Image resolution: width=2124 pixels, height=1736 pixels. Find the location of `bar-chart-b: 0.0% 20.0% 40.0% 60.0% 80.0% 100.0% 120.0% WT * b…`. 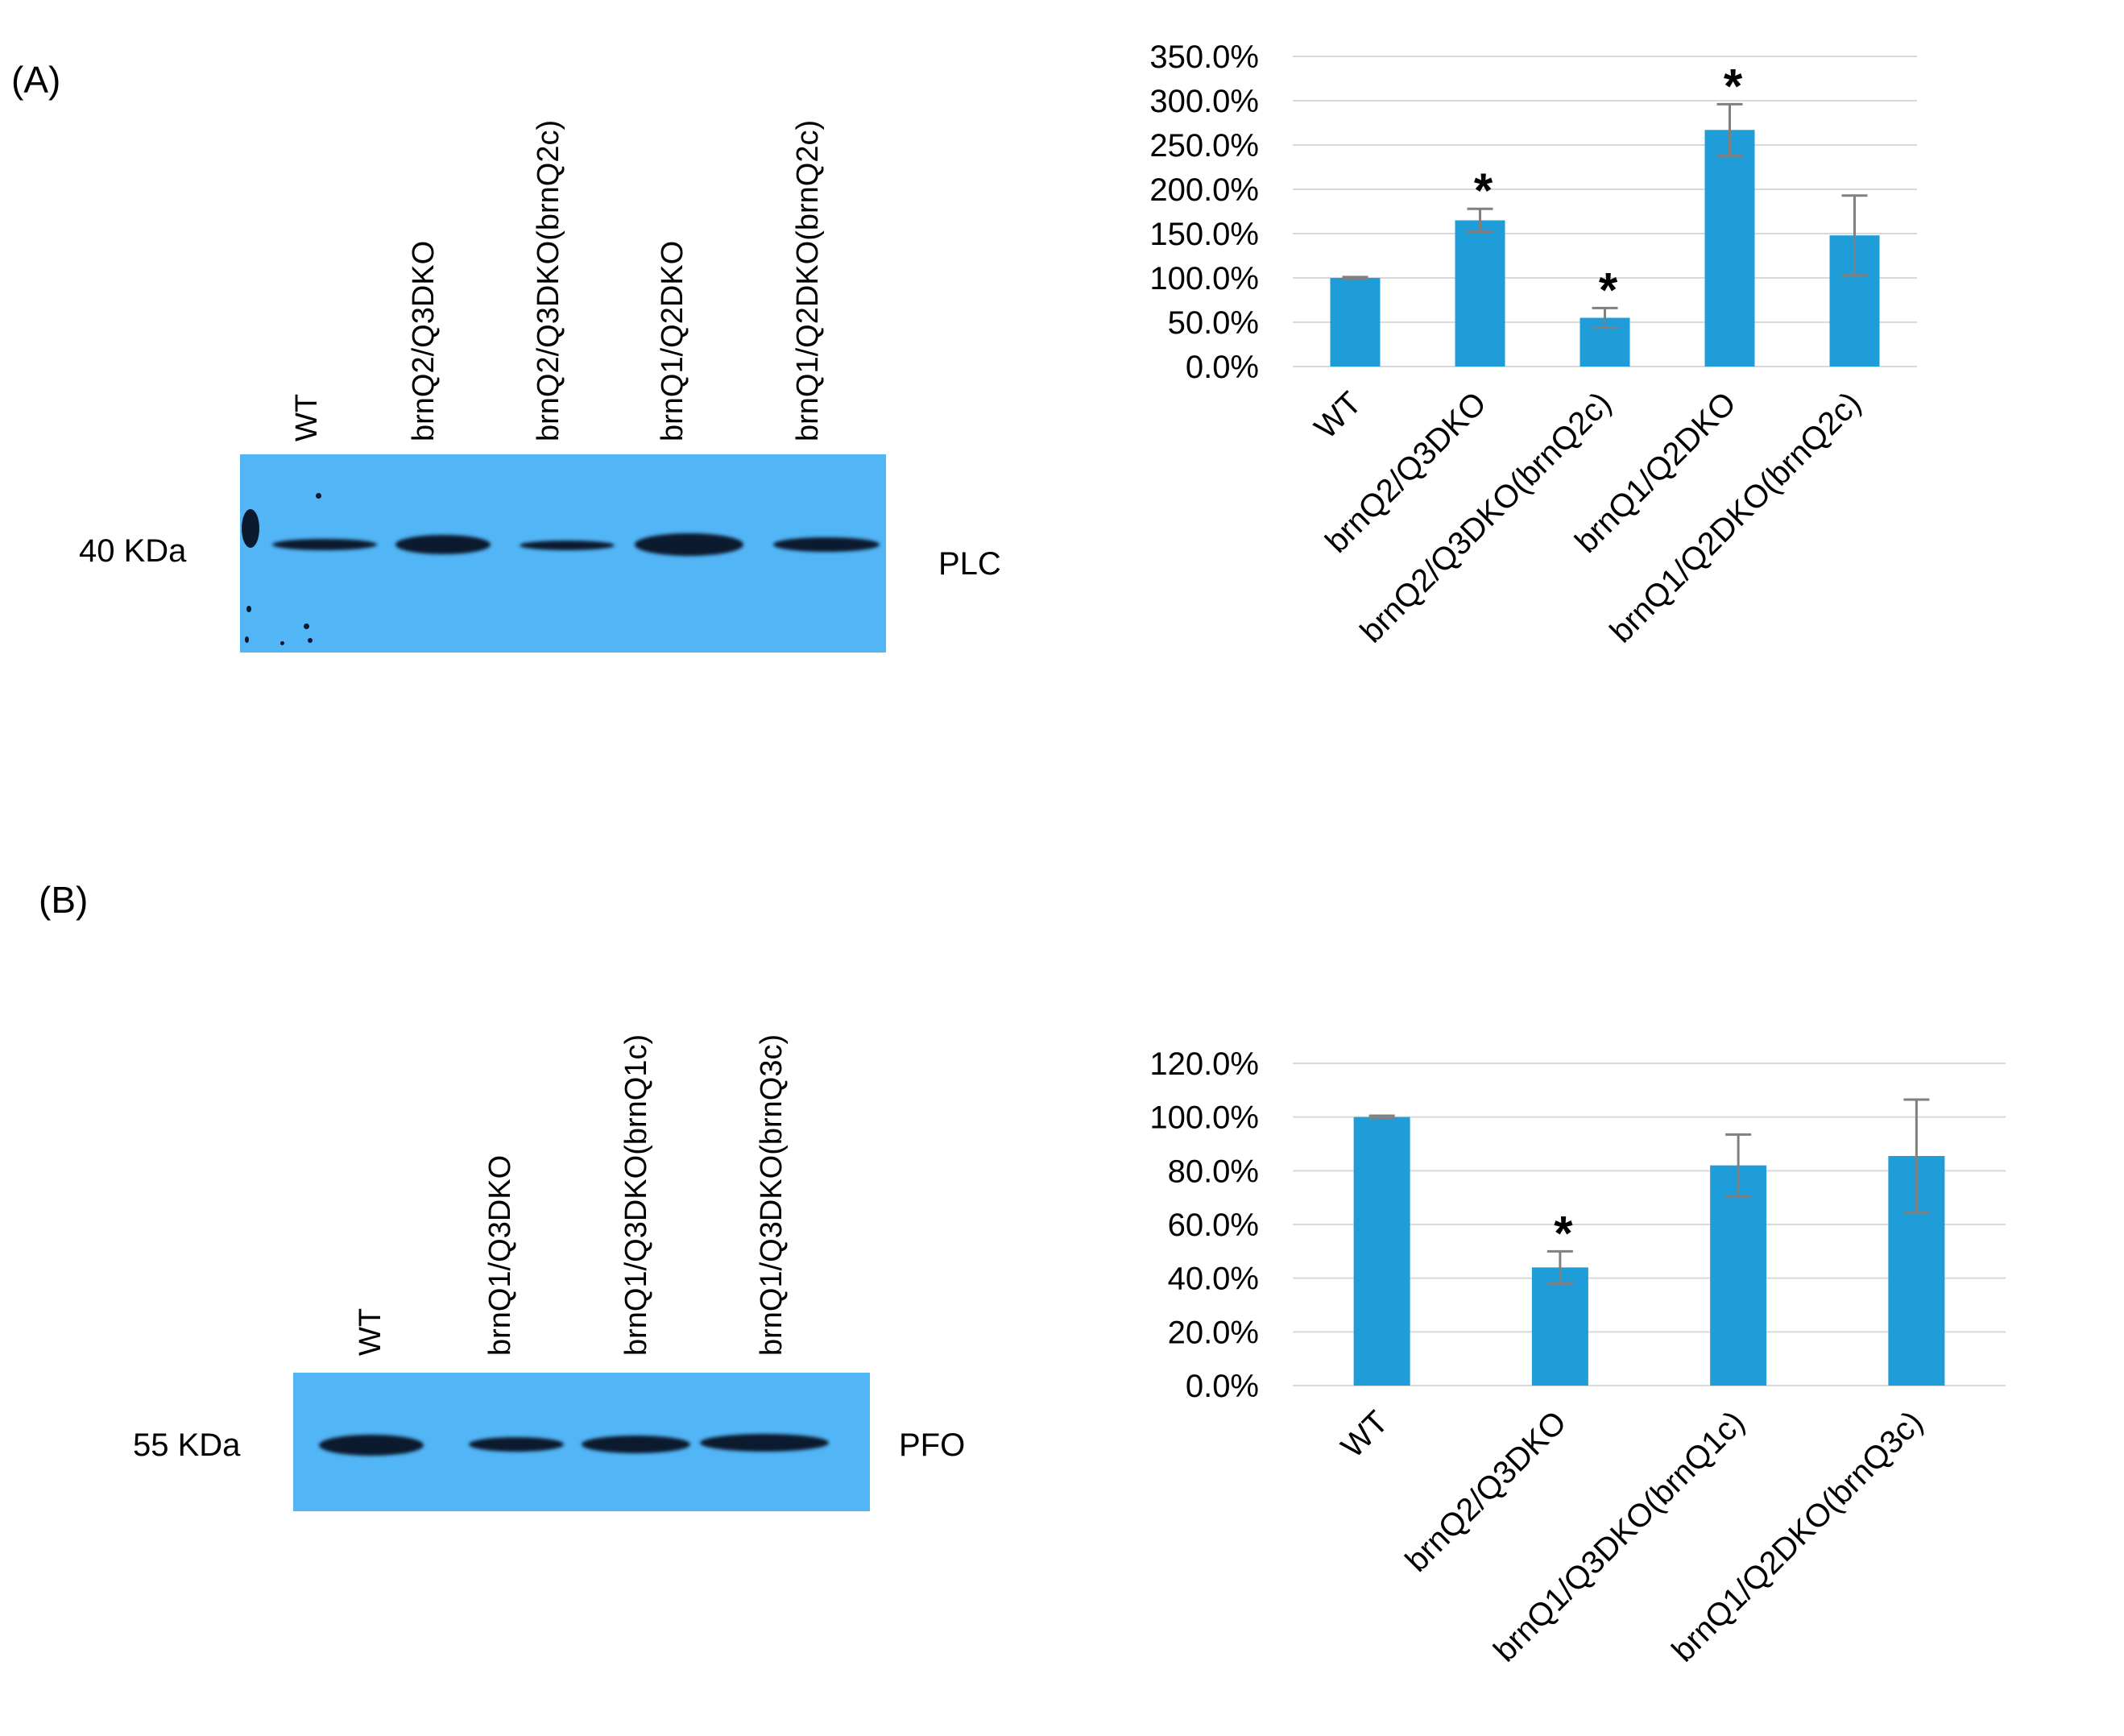

bar-chart-b: 0.0% 20.0% 40.0% 60.0% 80.0% 100.0% 120.0% WT * b… is located at coordinates (1577, 1358).